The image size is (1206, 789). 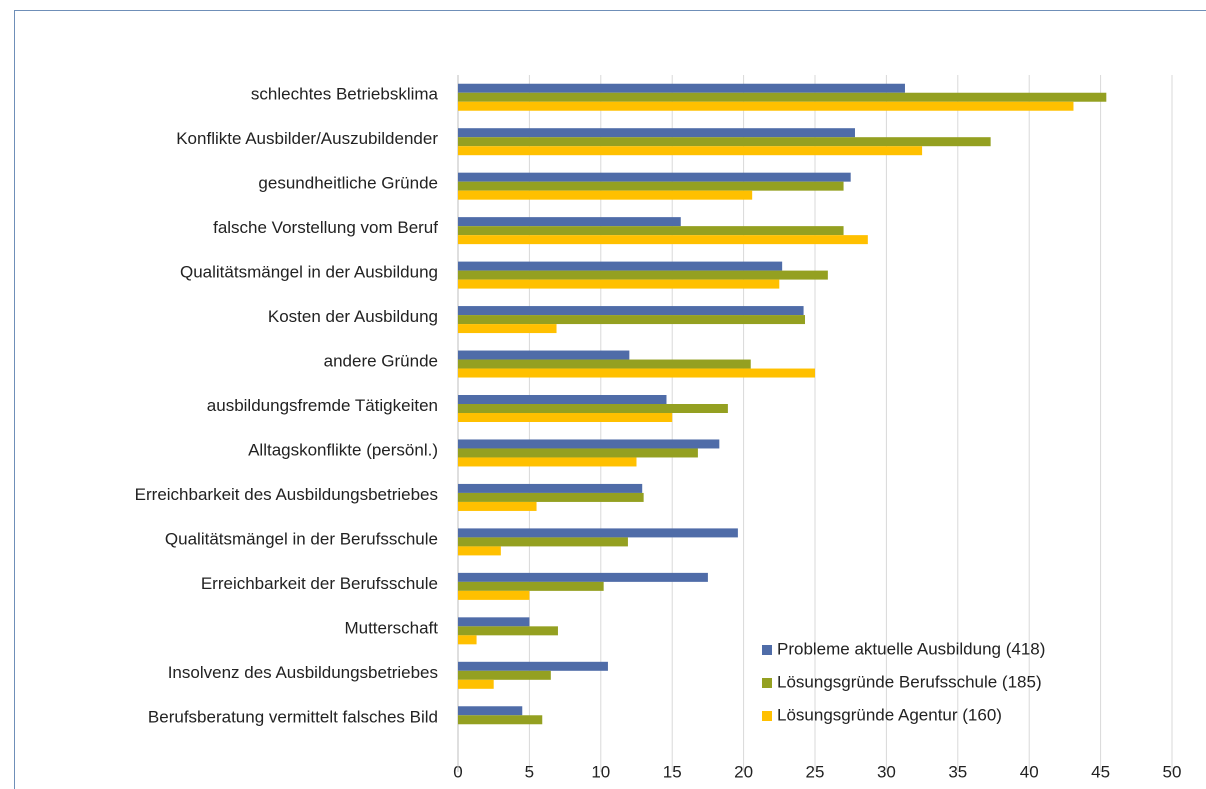 I want to click on y-tick-label: Mutterschaft, so click(x=391, y=627).